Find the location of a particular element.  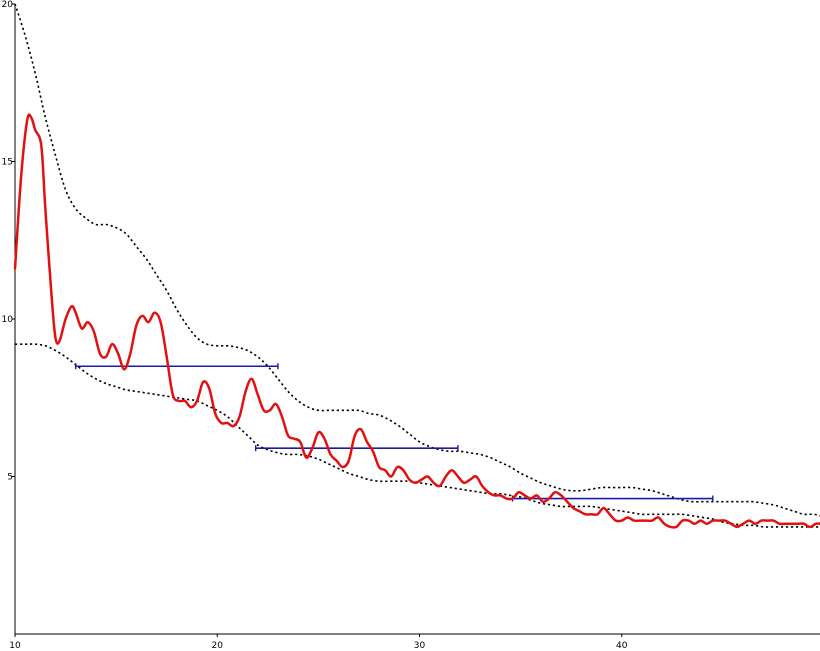

x-tick-label: 10 is located at coordinates (15, 646).